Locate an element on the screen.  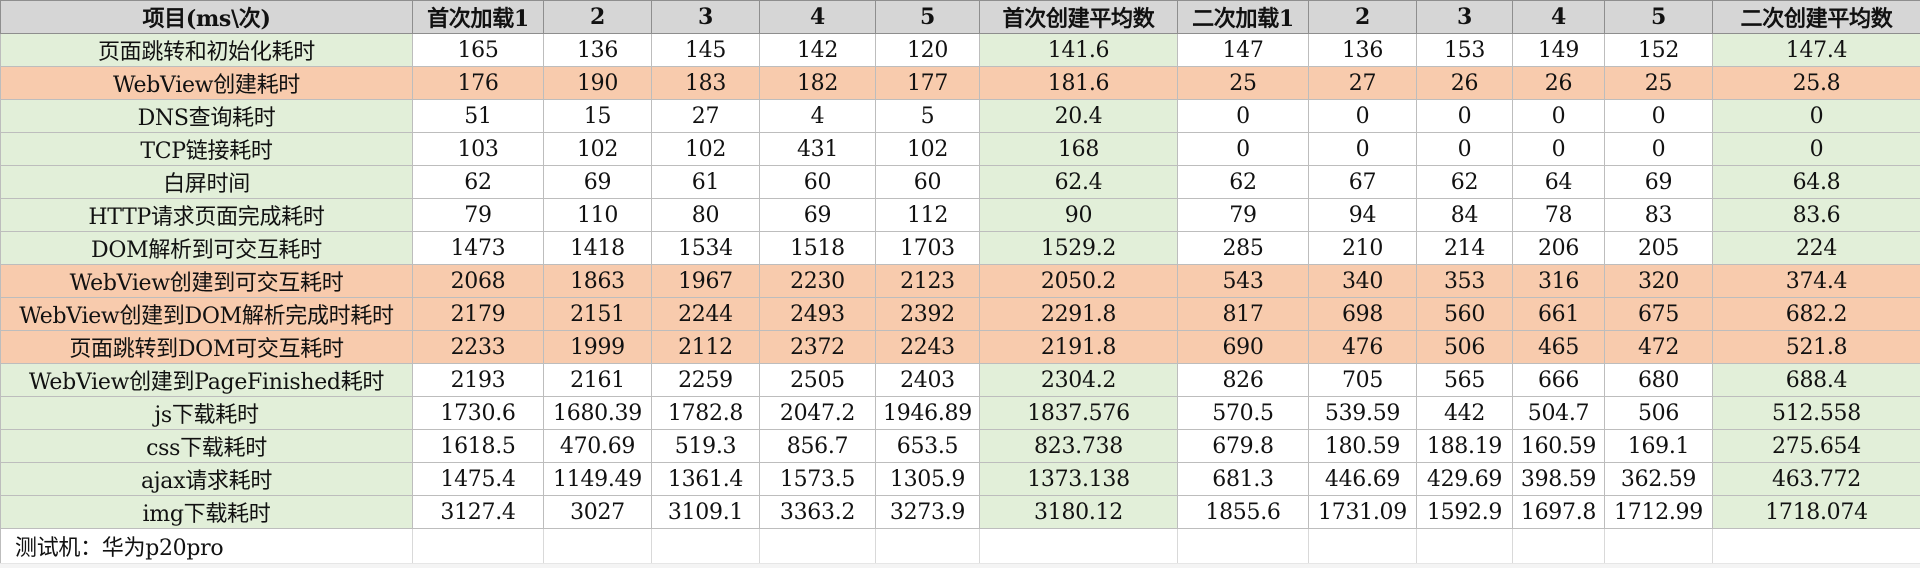
value-cell: 679.8 is located at coordinates (1243, 446).